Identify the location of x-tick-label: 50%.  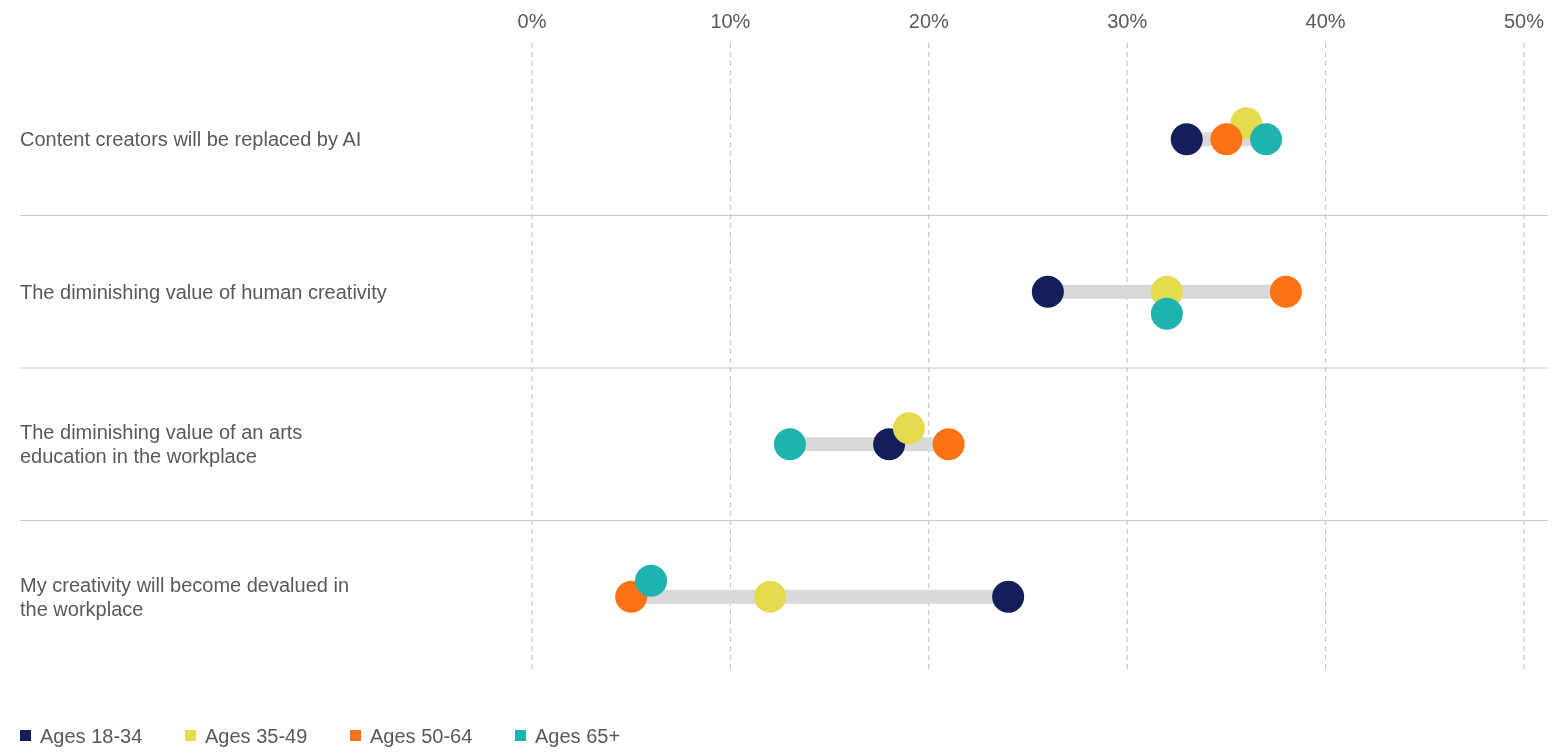
(1524, 21).